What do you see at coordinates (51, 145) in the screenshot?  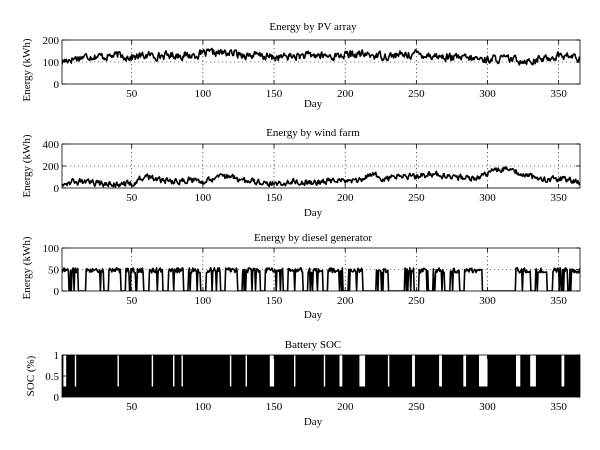 I see `y-tick-label: 400` at bounding box center [51, 145].